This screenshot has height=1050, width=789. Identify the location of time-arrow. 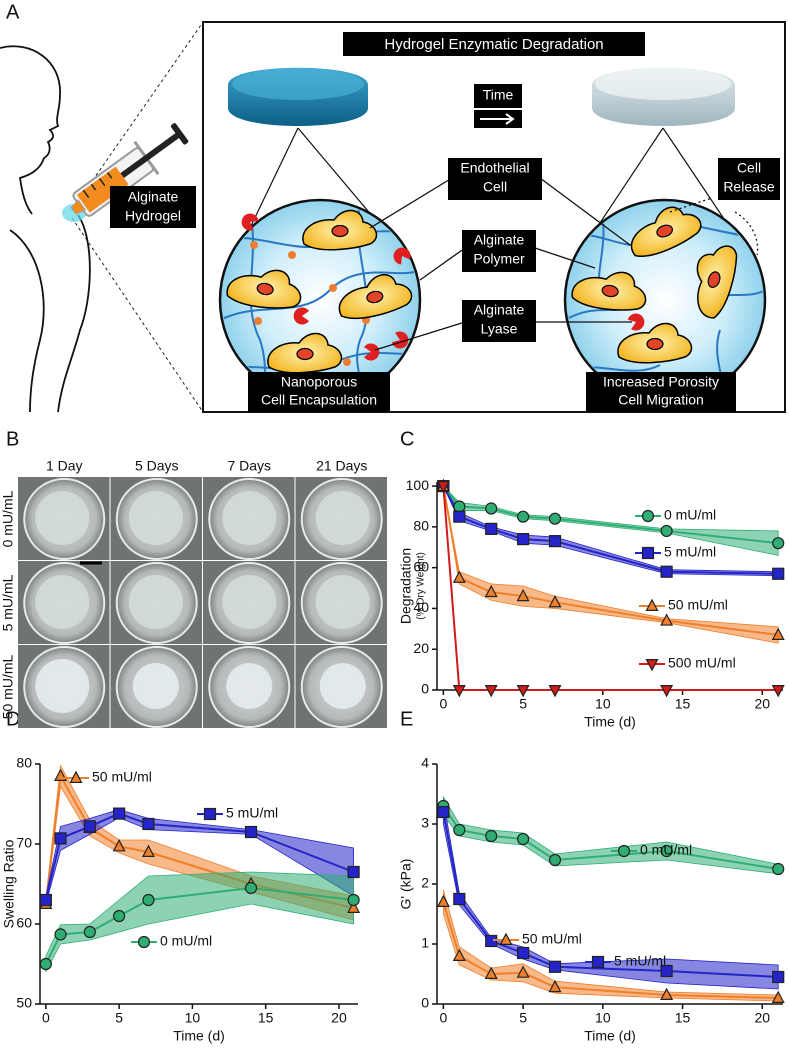
(497, 119).